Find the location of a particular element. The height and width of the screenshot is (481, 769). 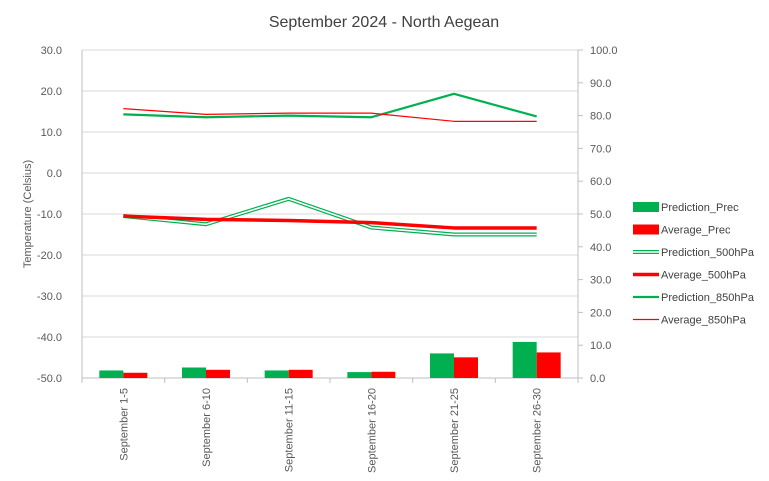

y-tick-label: -20.0 is located at coordinates (49, 256).